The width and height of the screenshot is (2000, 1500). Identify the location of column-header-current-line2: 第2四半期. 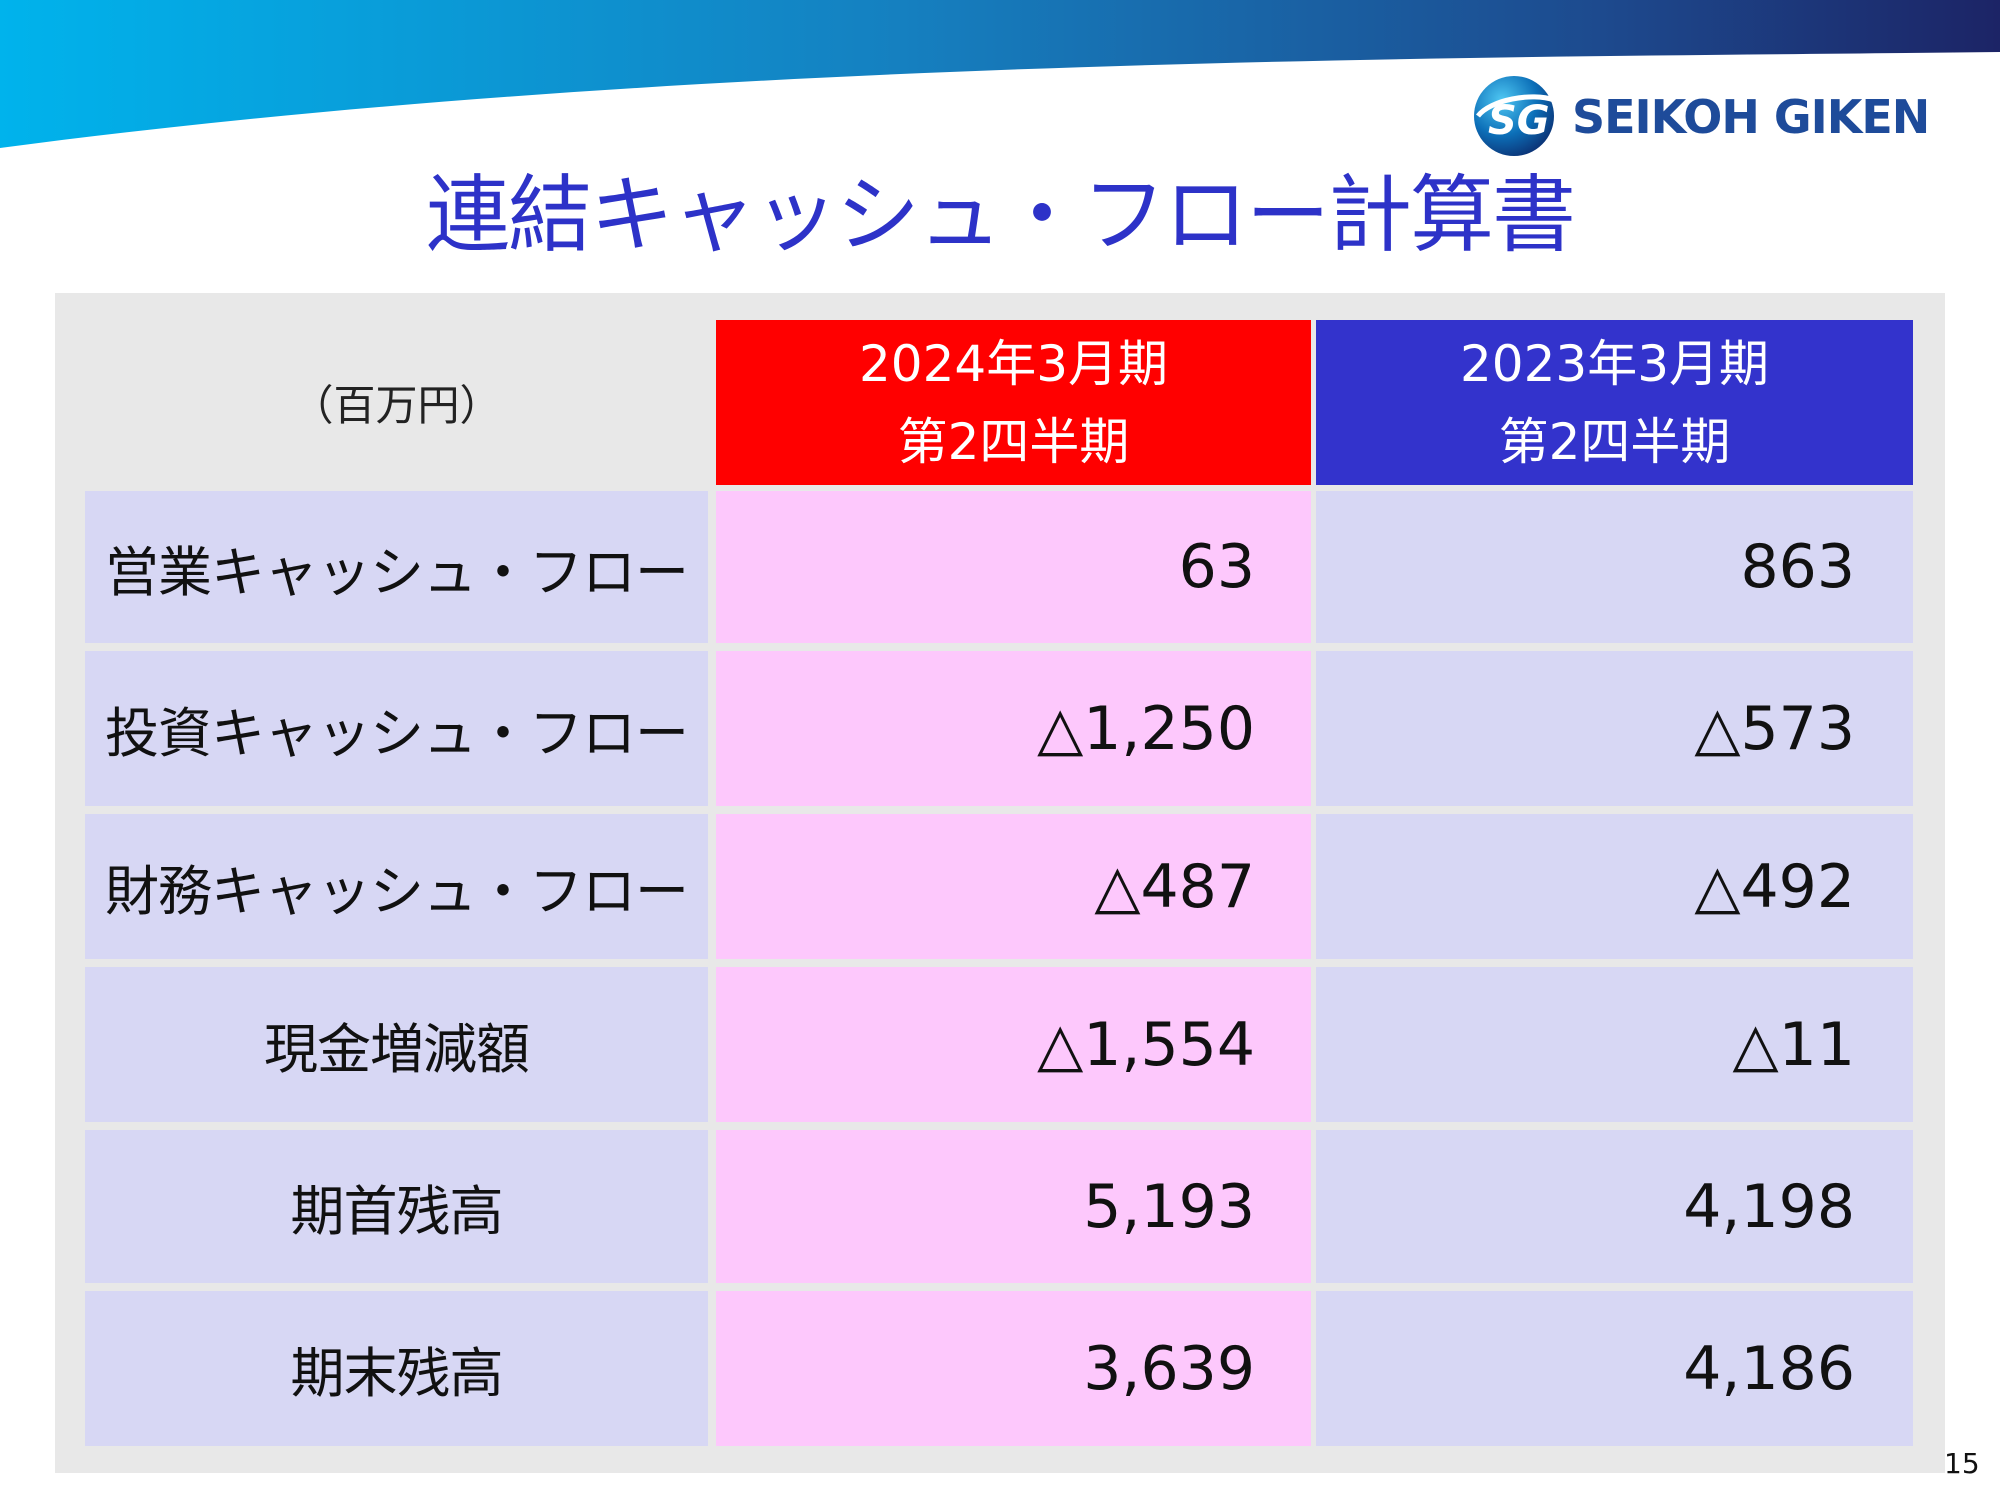
(1013, 441).